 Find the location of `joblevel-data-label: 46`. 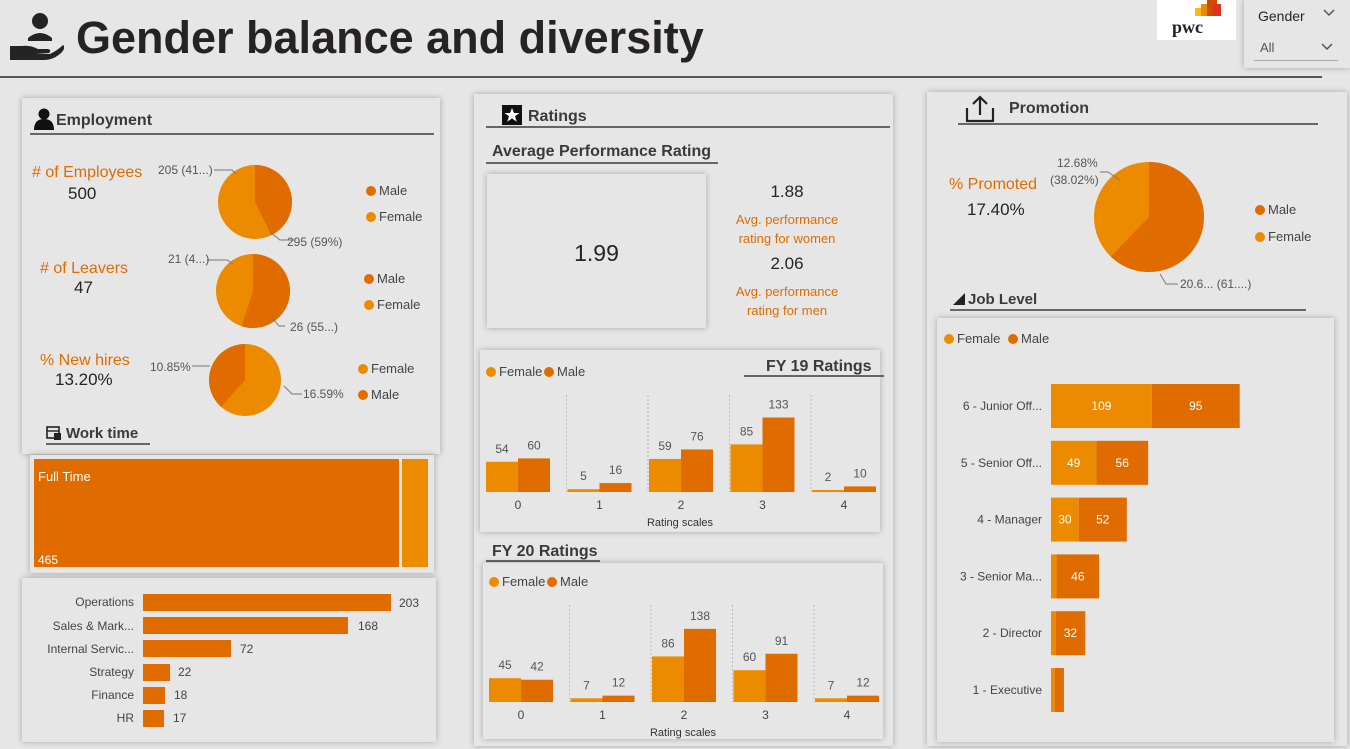

joblevel-data-label: 46 is located at coordinates (1078, 576).